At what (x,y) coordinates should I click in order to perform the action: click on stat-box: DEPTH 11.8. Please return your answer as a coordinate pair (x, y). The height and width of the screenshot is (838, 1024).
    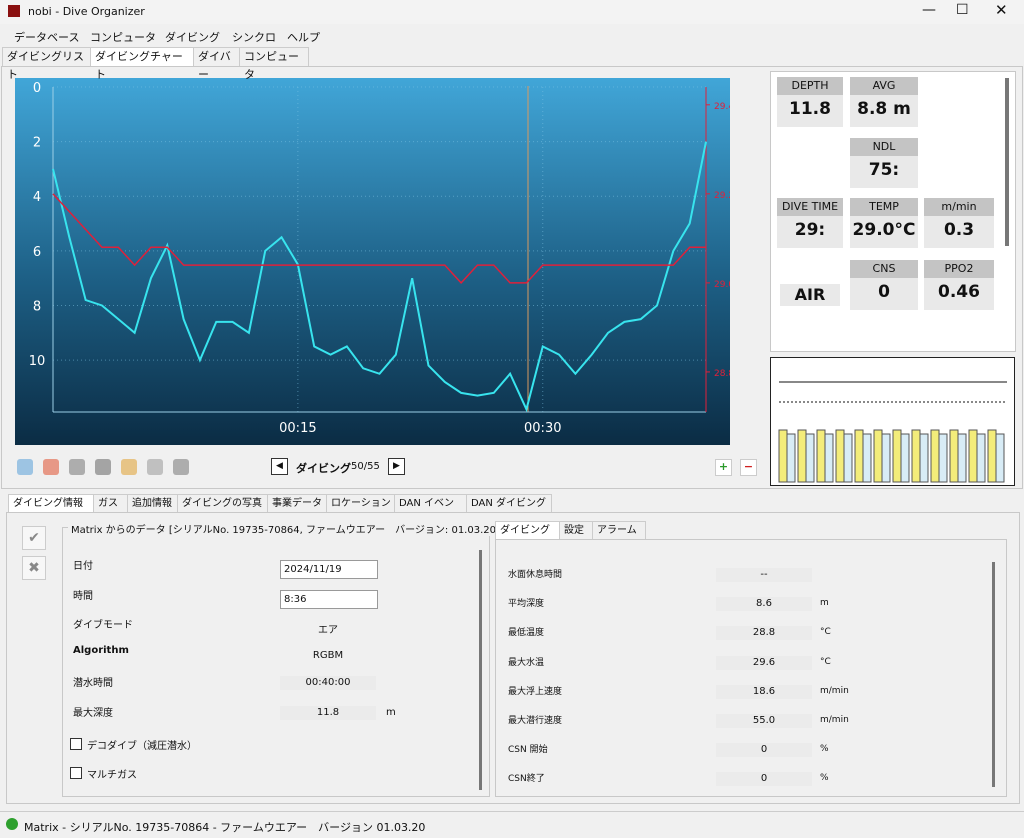
    Looking at the image, I should click on (810, 102).